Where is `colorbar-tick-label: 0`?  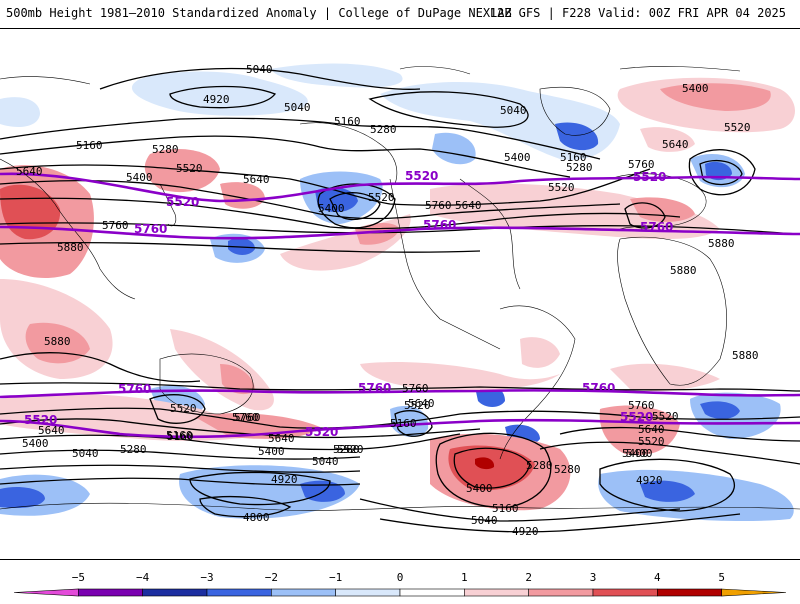 colorbar-tick-label: 0 is located at coordinates (400, 577).